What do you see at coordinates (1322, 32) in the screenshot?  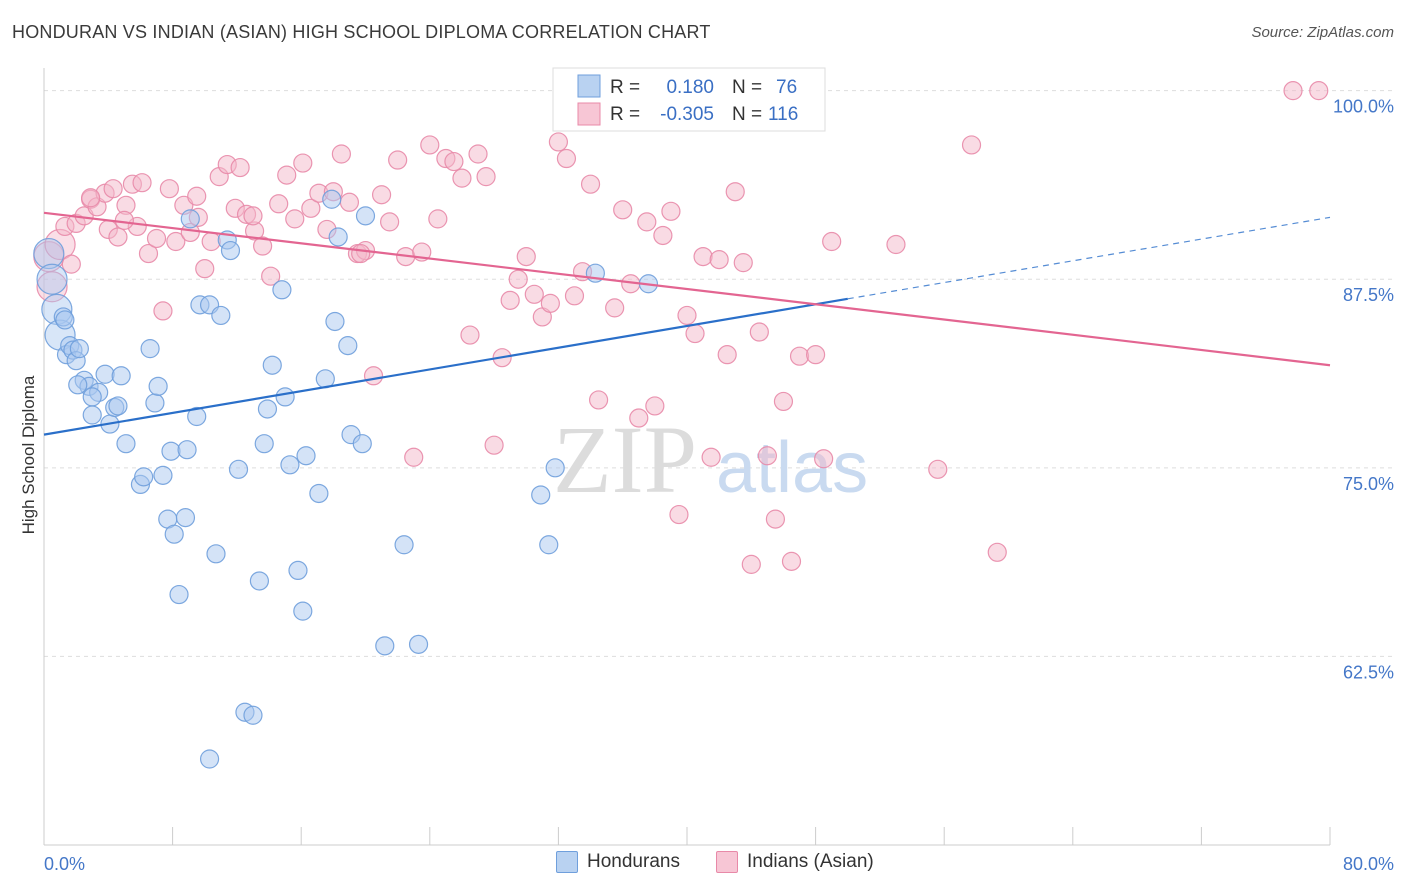 I see `chart-source: Source: ZipAtlas.com` at bounding box center [1322, 32].